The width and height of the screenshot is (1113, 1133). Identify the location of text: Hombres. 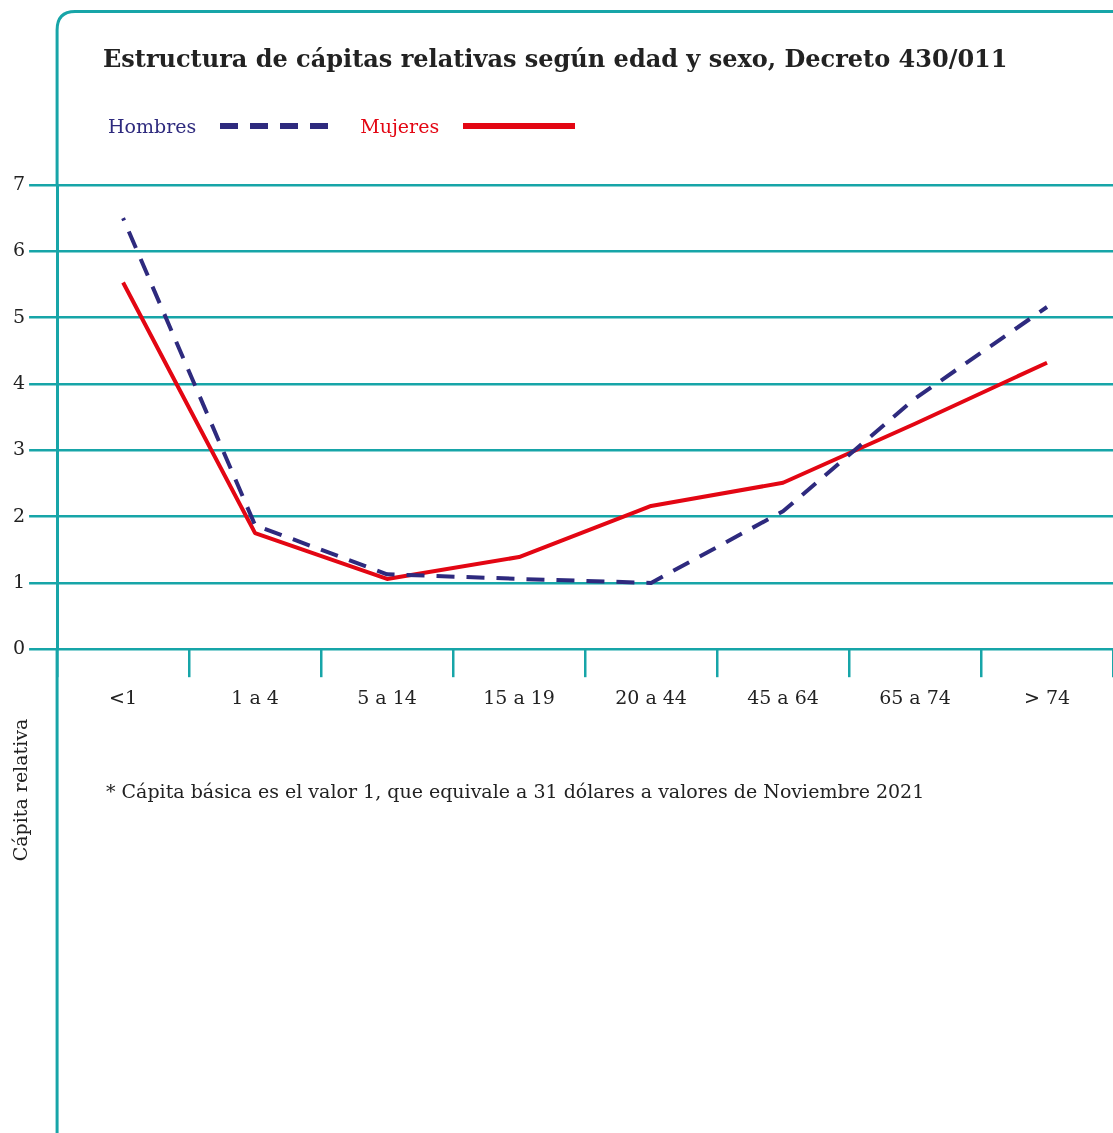
(152, 126).